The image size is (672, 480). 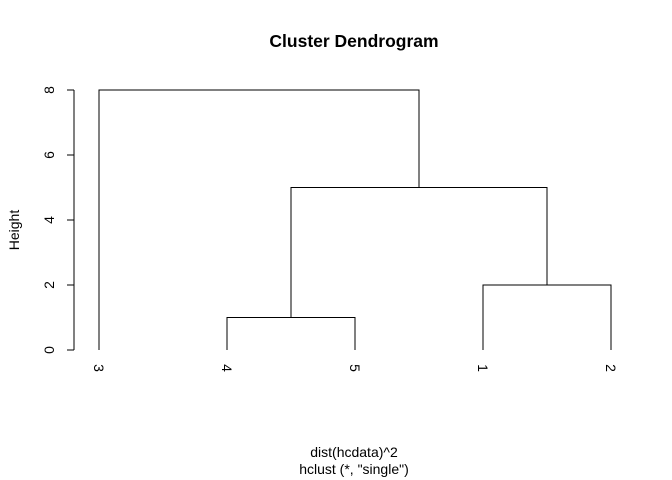 I want to click on y-tick-label: 6, so click(x=49, y=155).